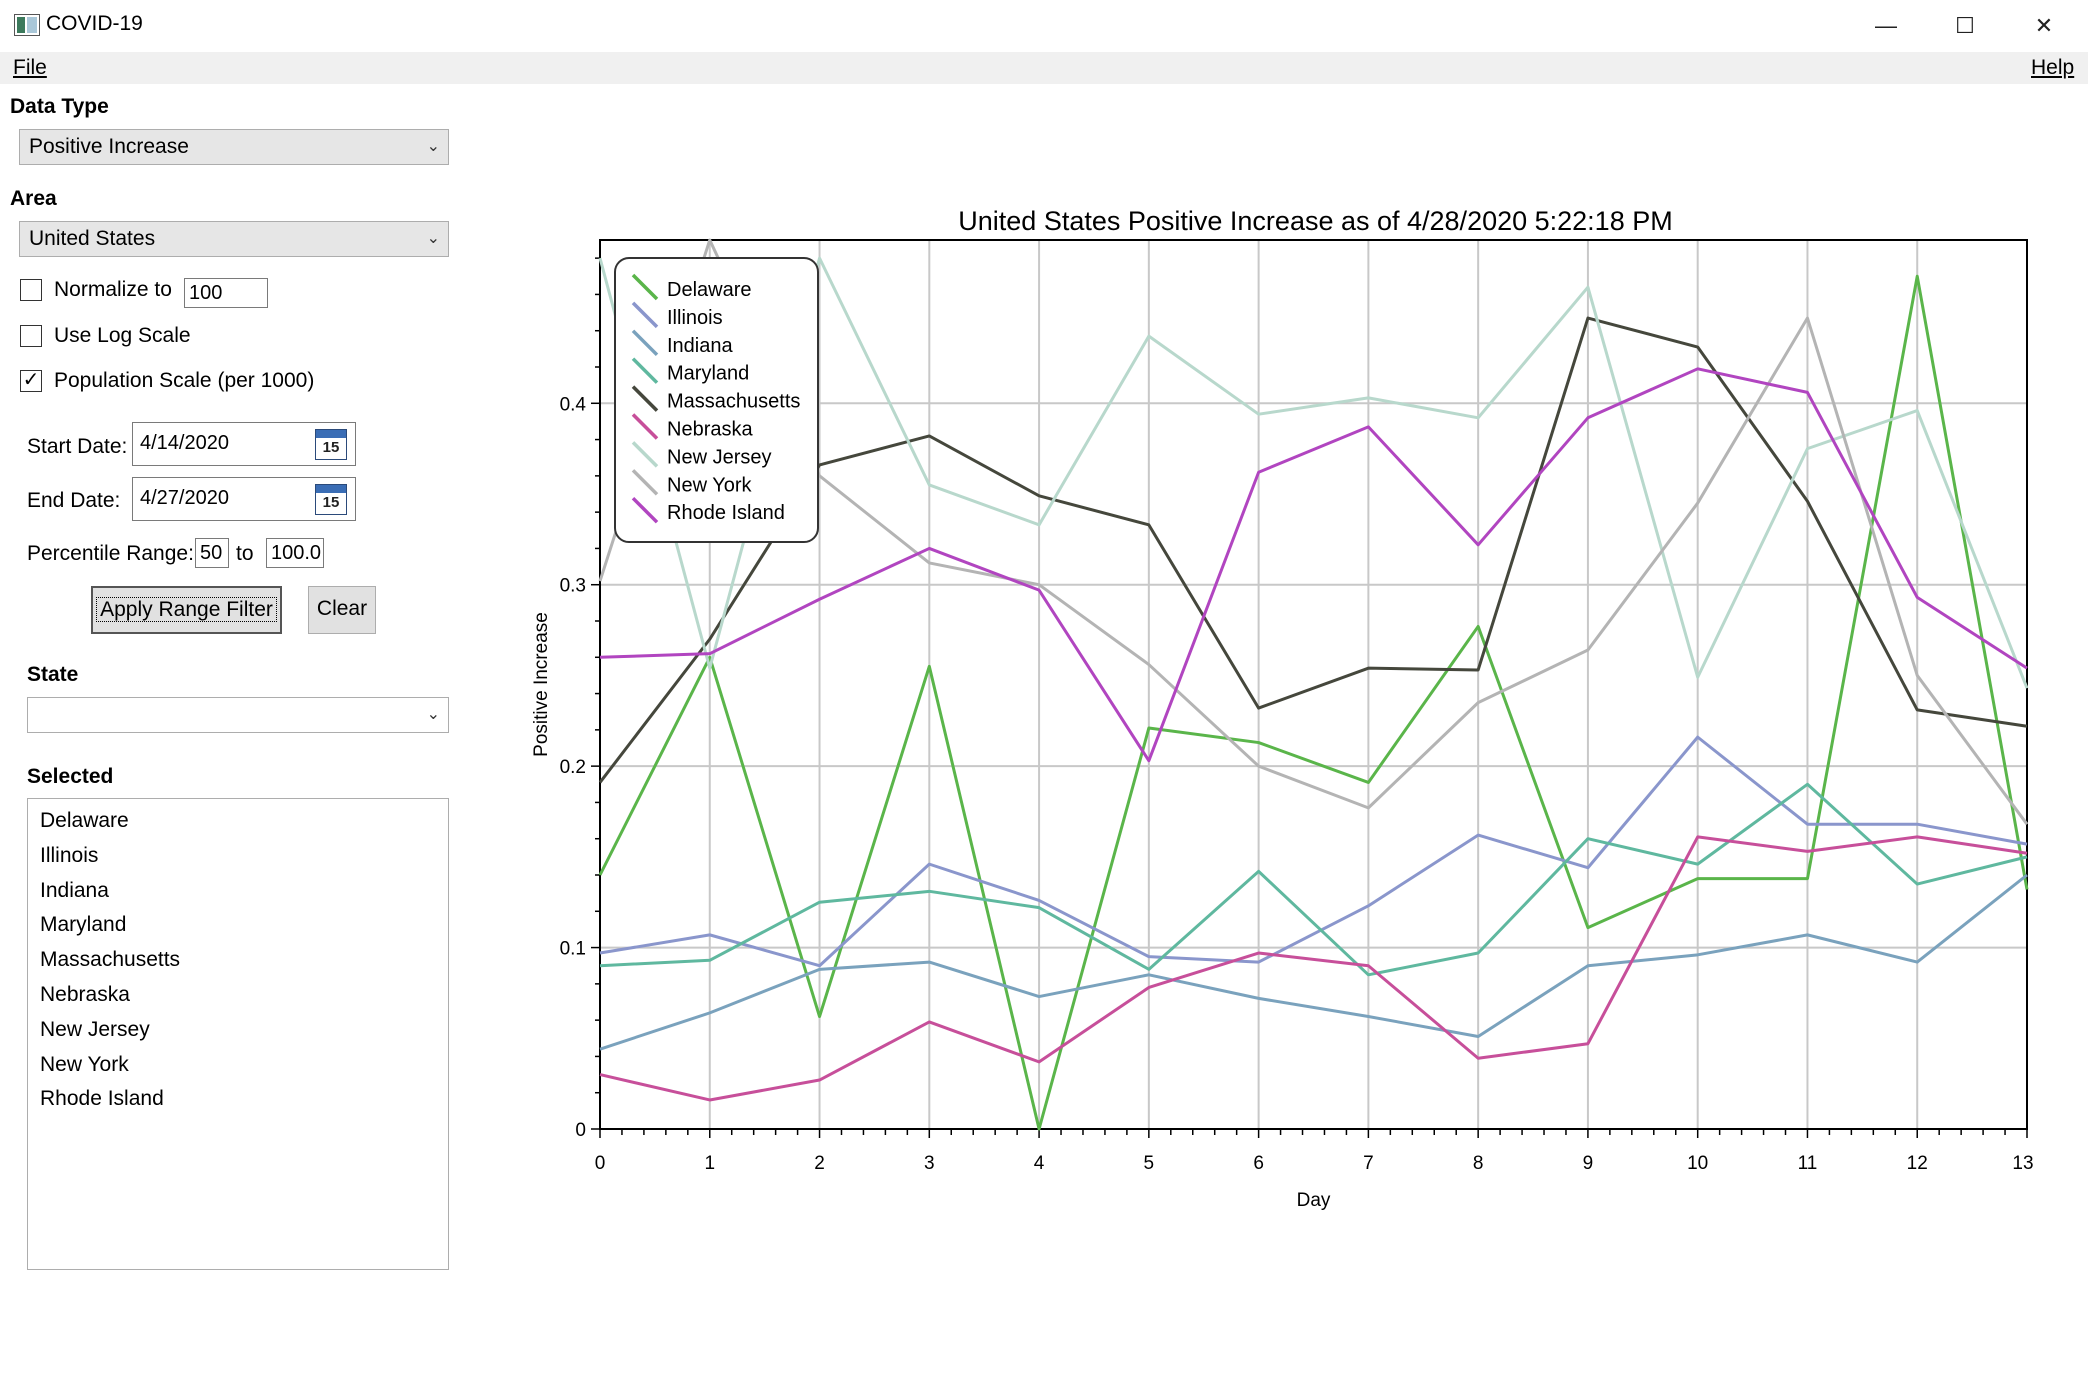  Describe the element at coordinates (234, 147) in the screenshot. I see `data-type-dropdown: Positive Increase ⌄` at that location.